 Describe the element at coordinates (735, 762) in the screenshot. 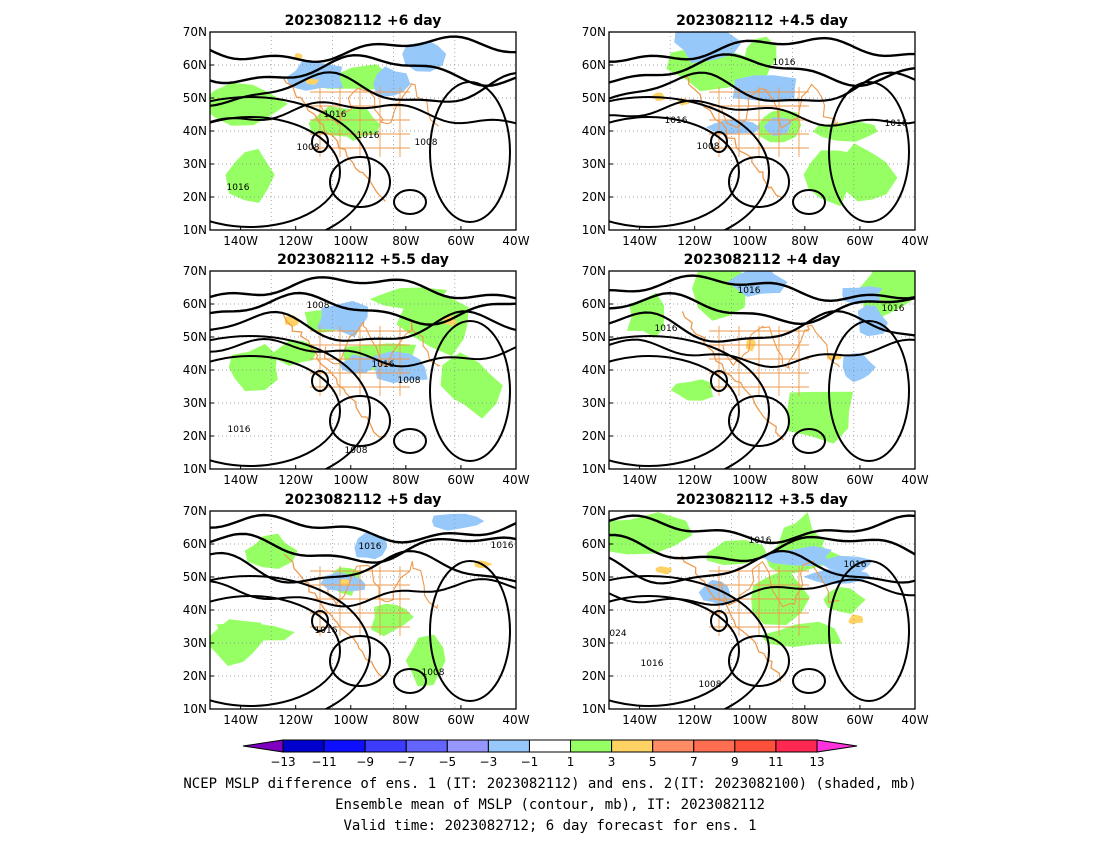

I see `colorbar-tick-label: 9` at that location.